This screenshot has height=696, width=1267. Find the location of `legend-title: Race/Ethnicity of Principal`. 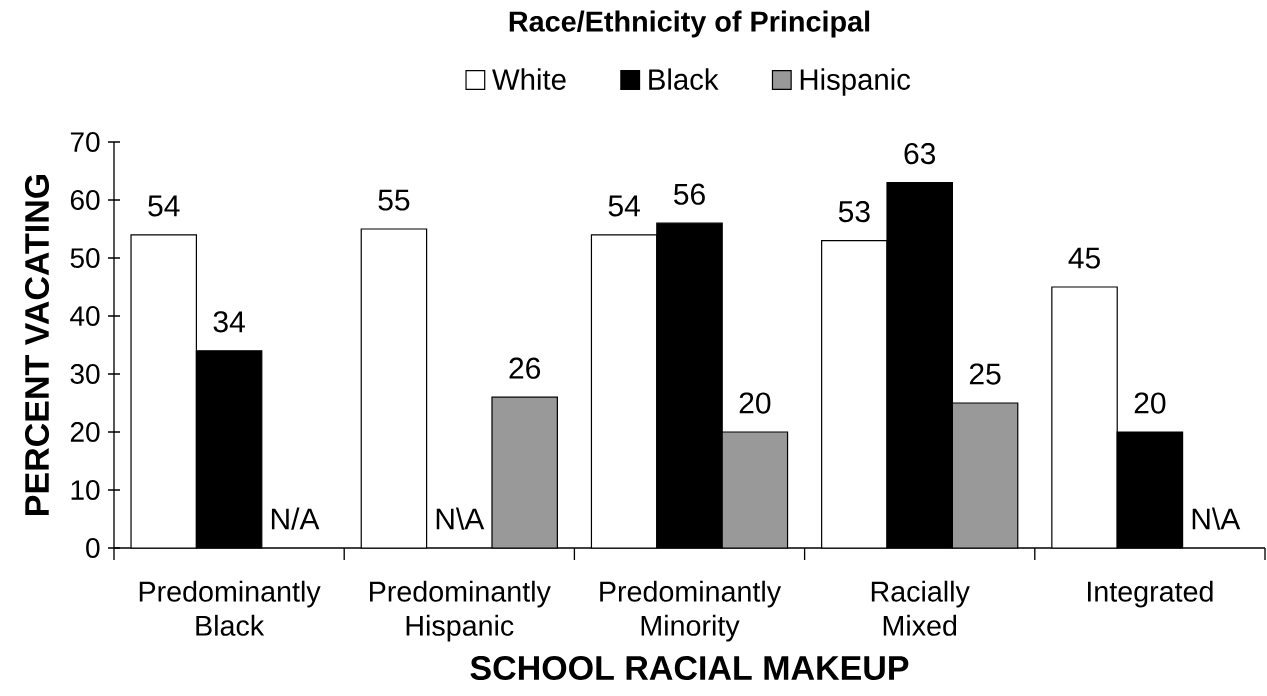

legend-title: Race/Ethnicity of Principal is located at coordinates (689, 24).